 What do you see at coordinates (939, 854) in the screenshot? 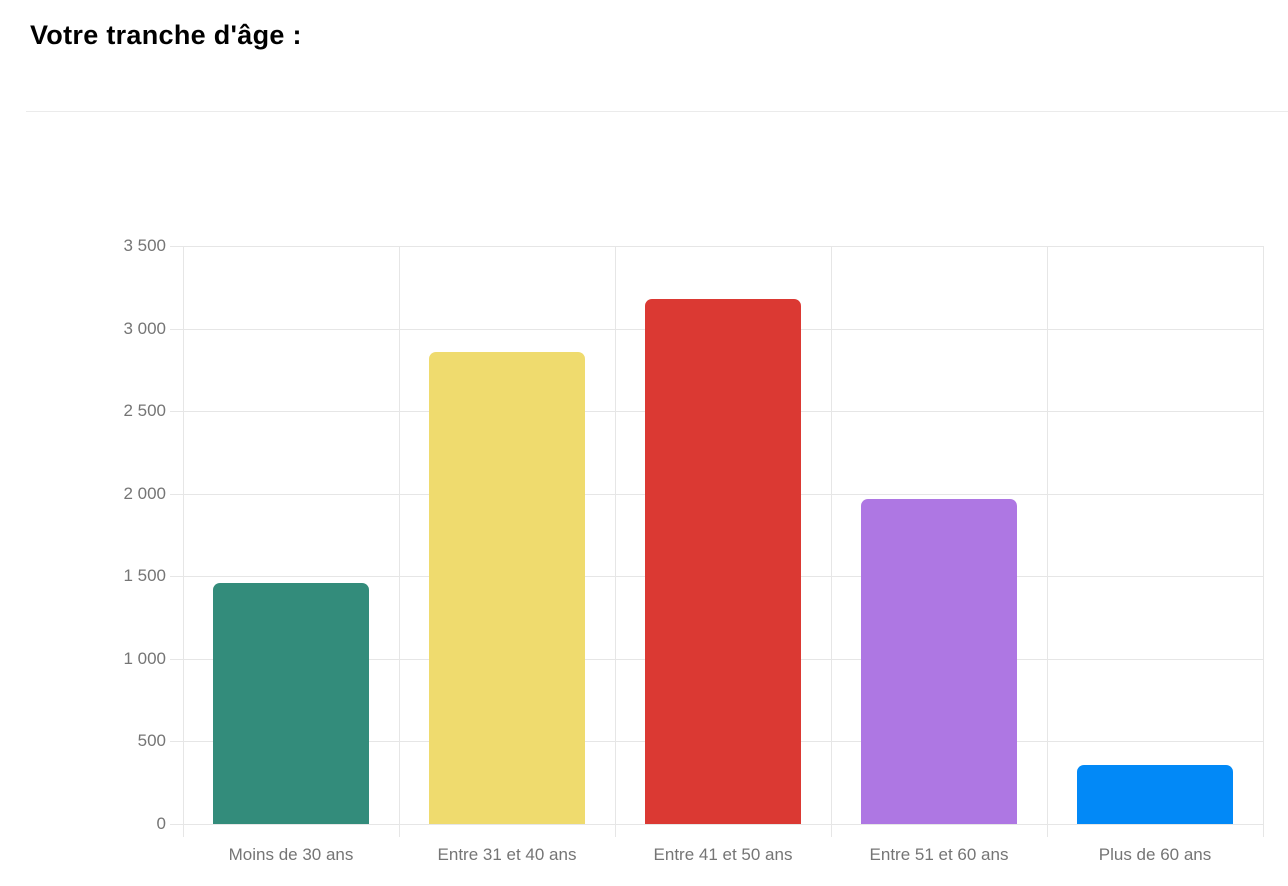
I see `x-axis-category-label: Entre 51 et 60 ans` at bounding box center [939, 854].